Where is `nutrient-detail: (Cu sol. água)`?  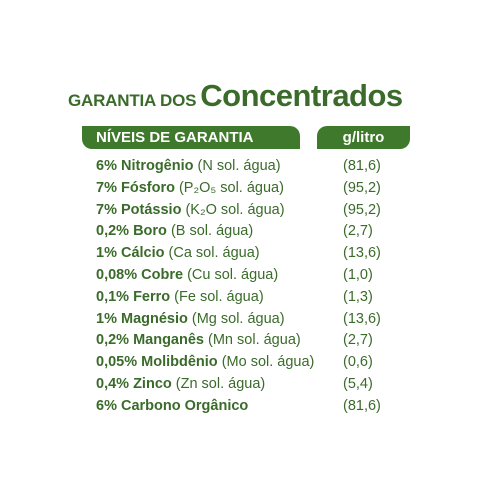 nutrient-detail: (Cu sol. água) is located at coordinates (231, 274).